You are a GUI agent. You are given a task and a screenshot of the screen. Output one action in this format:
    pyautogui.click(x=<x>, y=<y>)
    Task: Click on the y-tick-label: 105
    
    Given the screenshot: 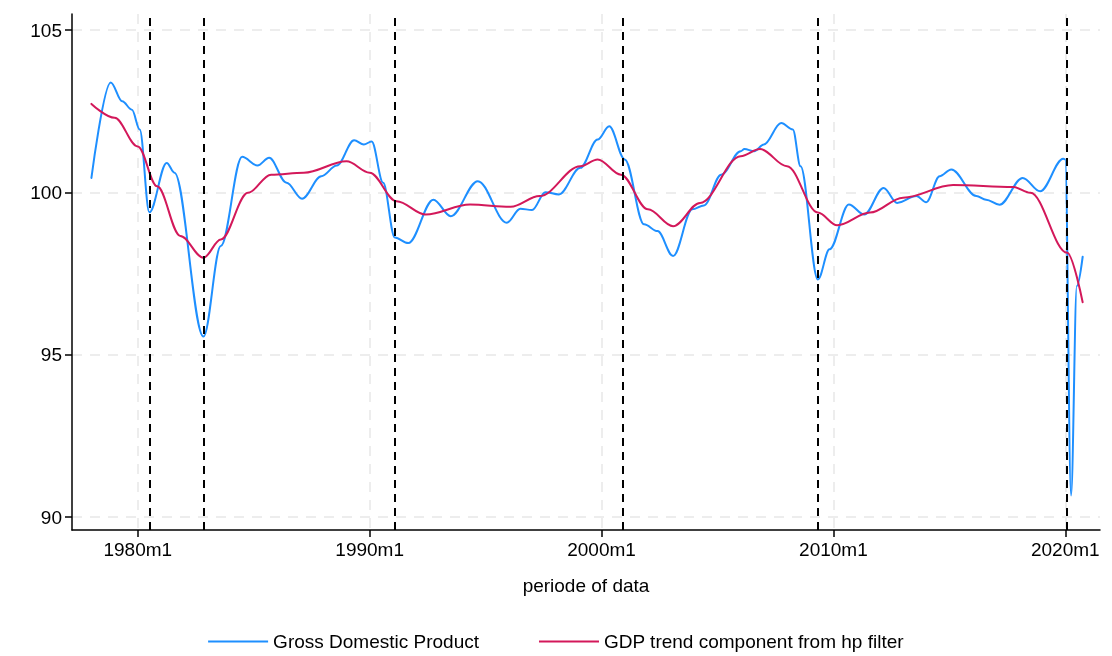 What is the action you would take?
    pyautogui.click(x=46, y=30)
    